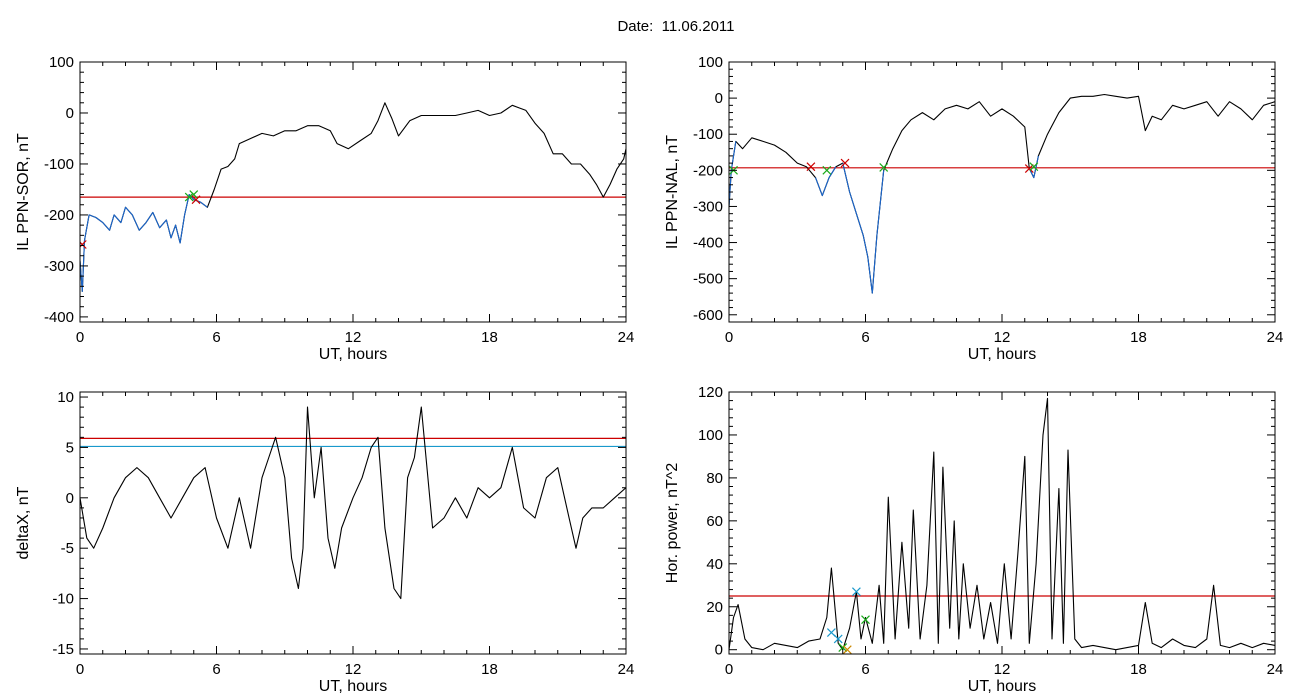 The image size is (1300, 700). I want to click on y-tick-label: -500, so click(708, 279).